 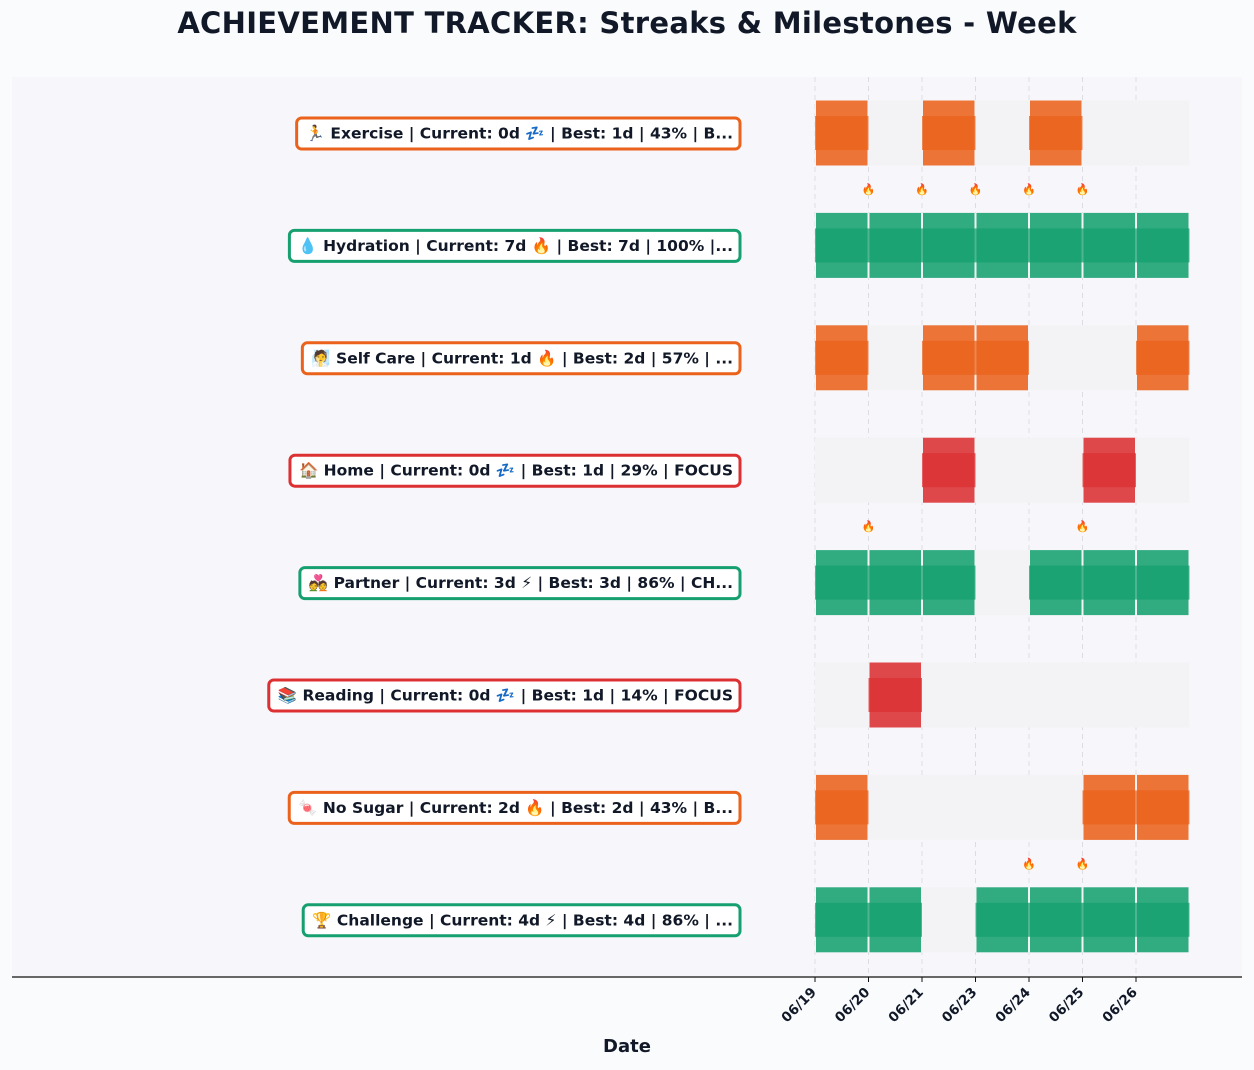 I want to click on x-tick-label: 06/26, so click(x=1119, y=1005).